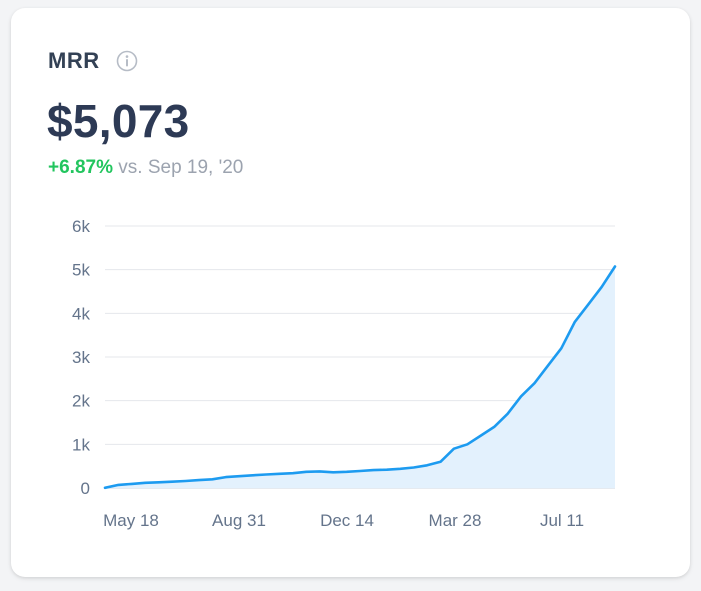 The width and height of the screenshot is (701, 591). I want to click on card-header: MRR, so click(93, 61).